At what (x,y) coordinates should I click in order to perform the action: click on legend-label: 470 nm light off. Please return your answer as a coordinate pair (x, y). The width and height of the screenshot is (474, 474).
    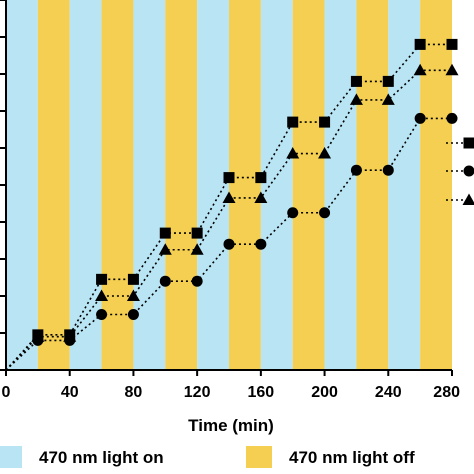
    Looking at the image, I should click on (352, 457).